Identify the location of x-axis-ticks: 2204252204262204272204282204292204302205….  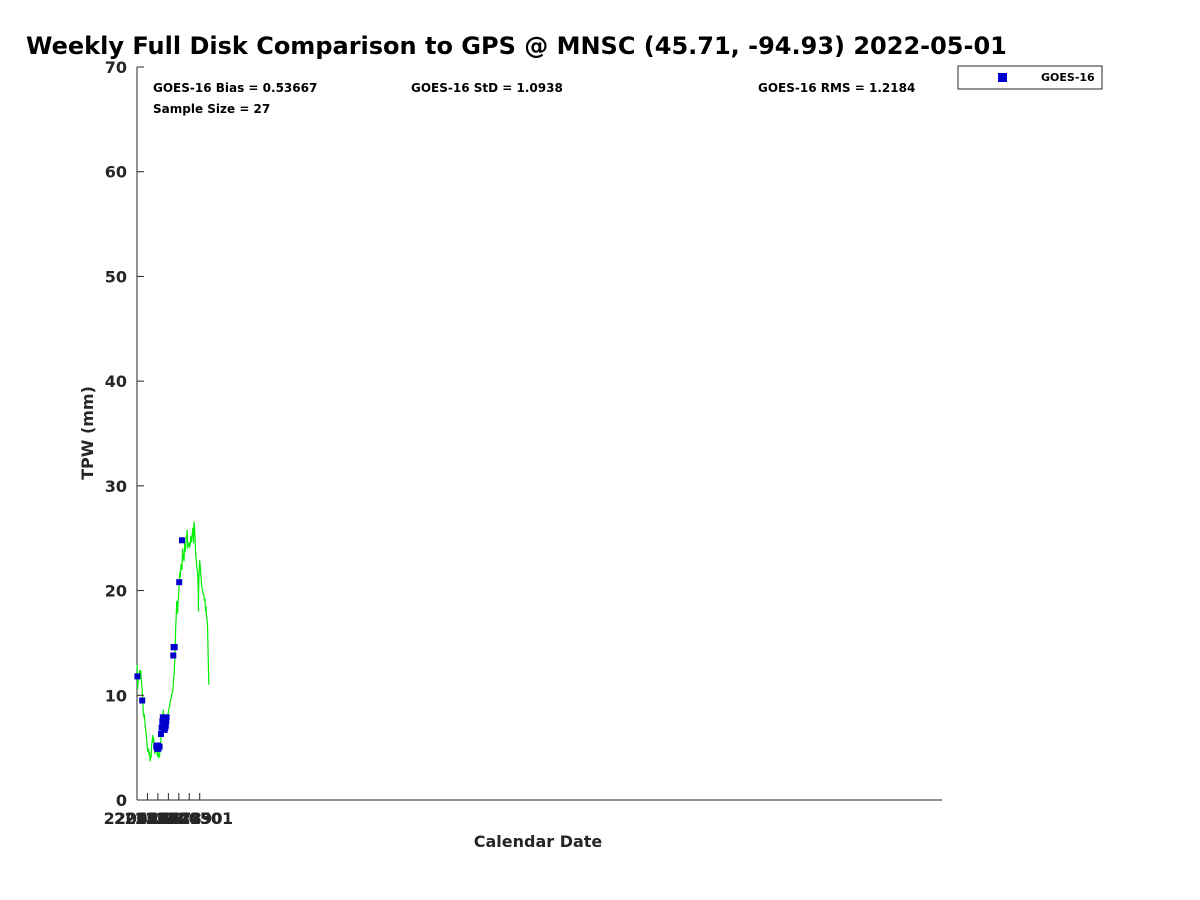
(168, 810).